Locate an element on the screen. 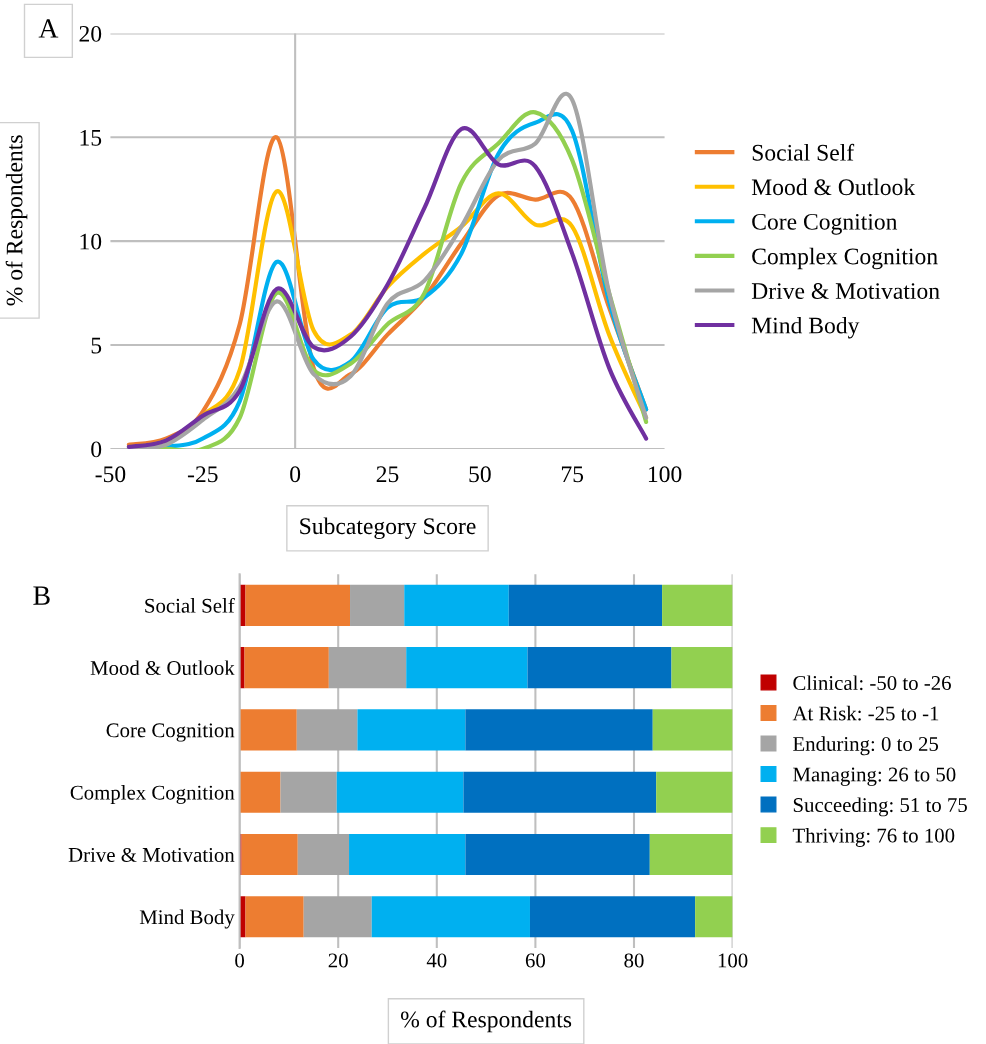 The height and width of the screenshot is (1044, 986). x-axis-title: Subcategory Score is located at coordinates (388, 528).